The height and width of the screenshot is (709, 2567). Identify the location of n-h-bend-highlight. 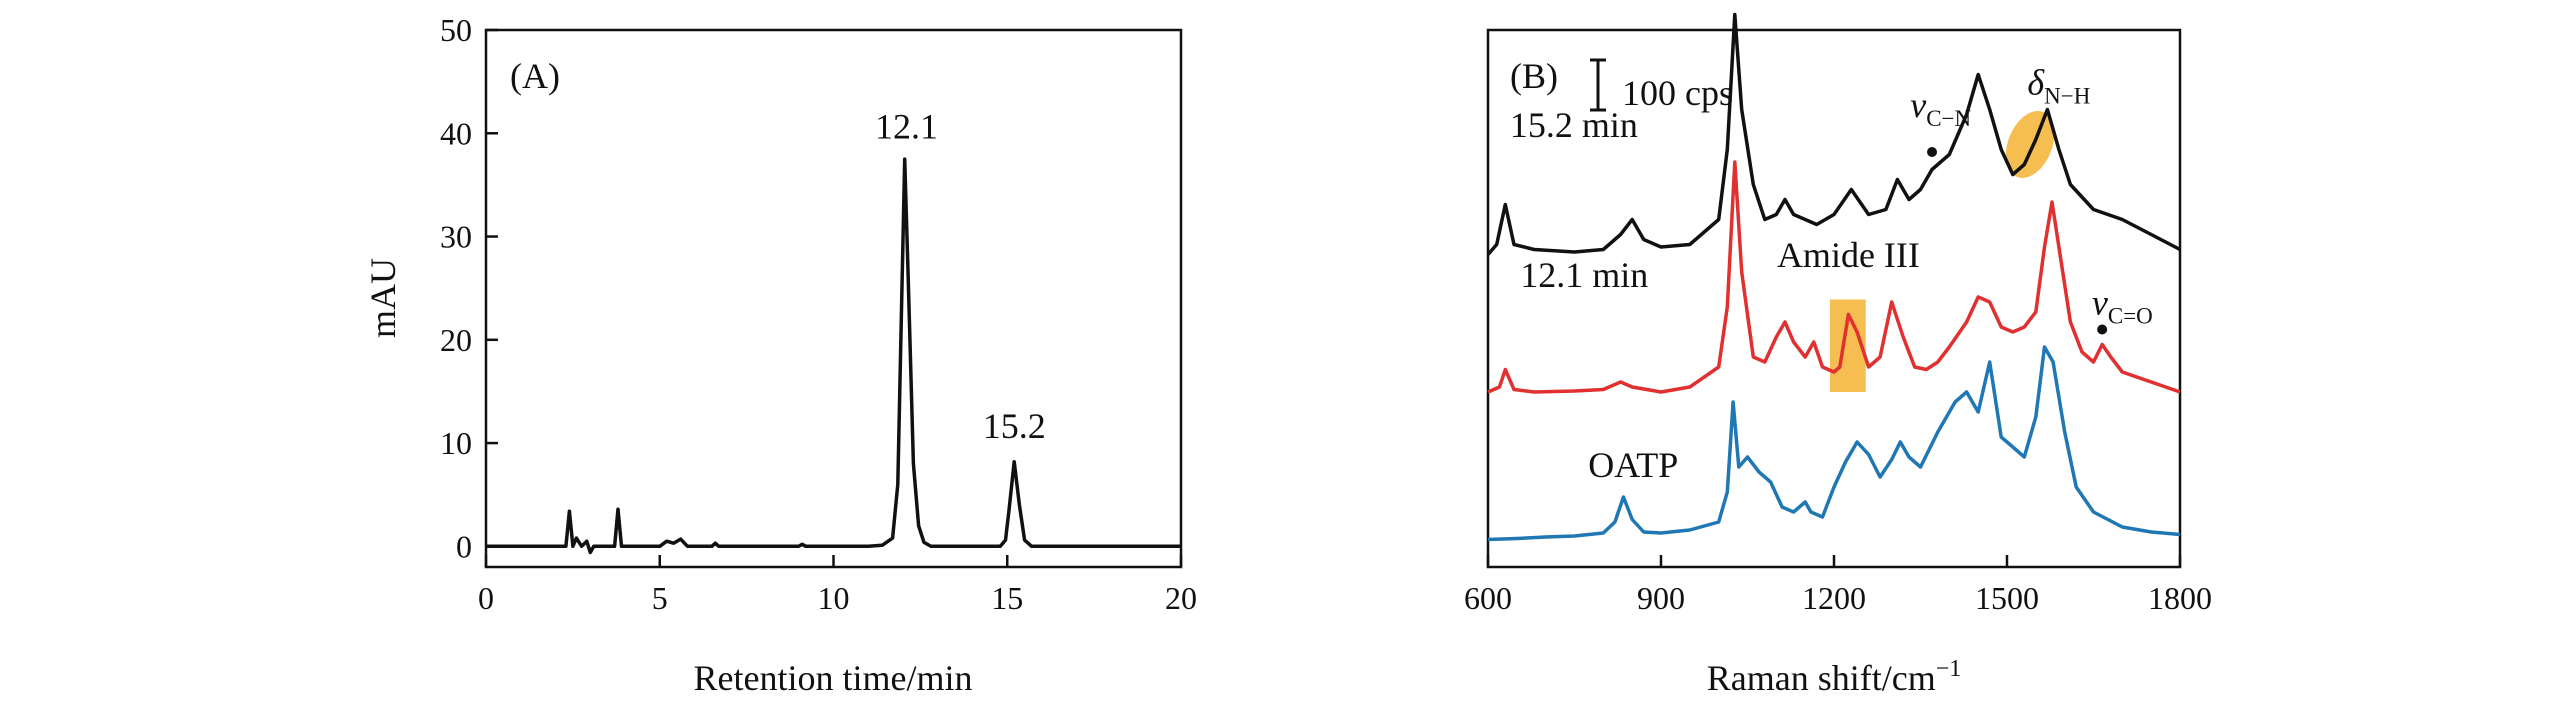
(2030, 144).